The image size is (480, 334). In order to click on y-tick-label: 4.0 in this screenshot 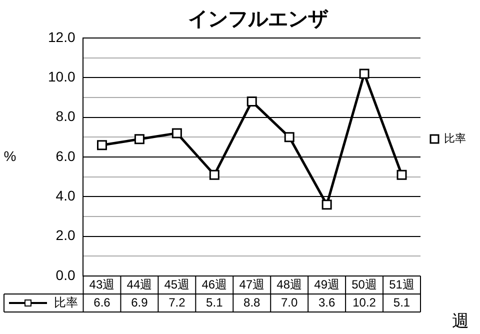, I will do `click(66, 196)`.